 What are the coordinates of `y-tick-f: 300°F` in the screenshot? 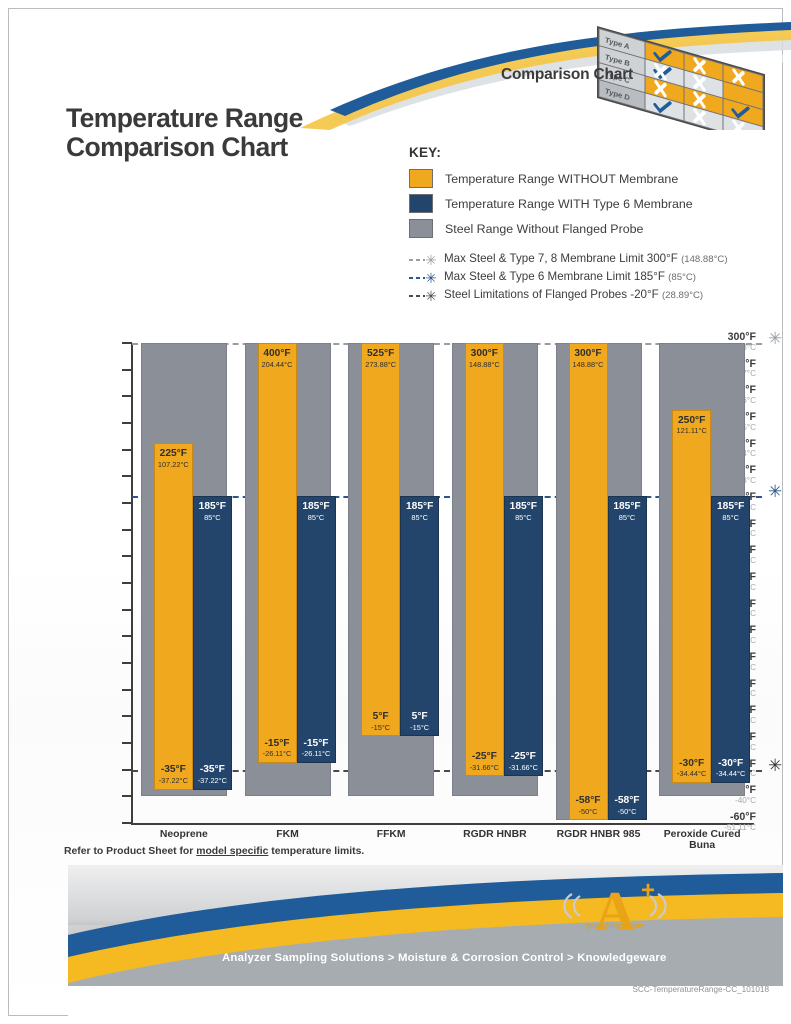 It's located at (741, 337).